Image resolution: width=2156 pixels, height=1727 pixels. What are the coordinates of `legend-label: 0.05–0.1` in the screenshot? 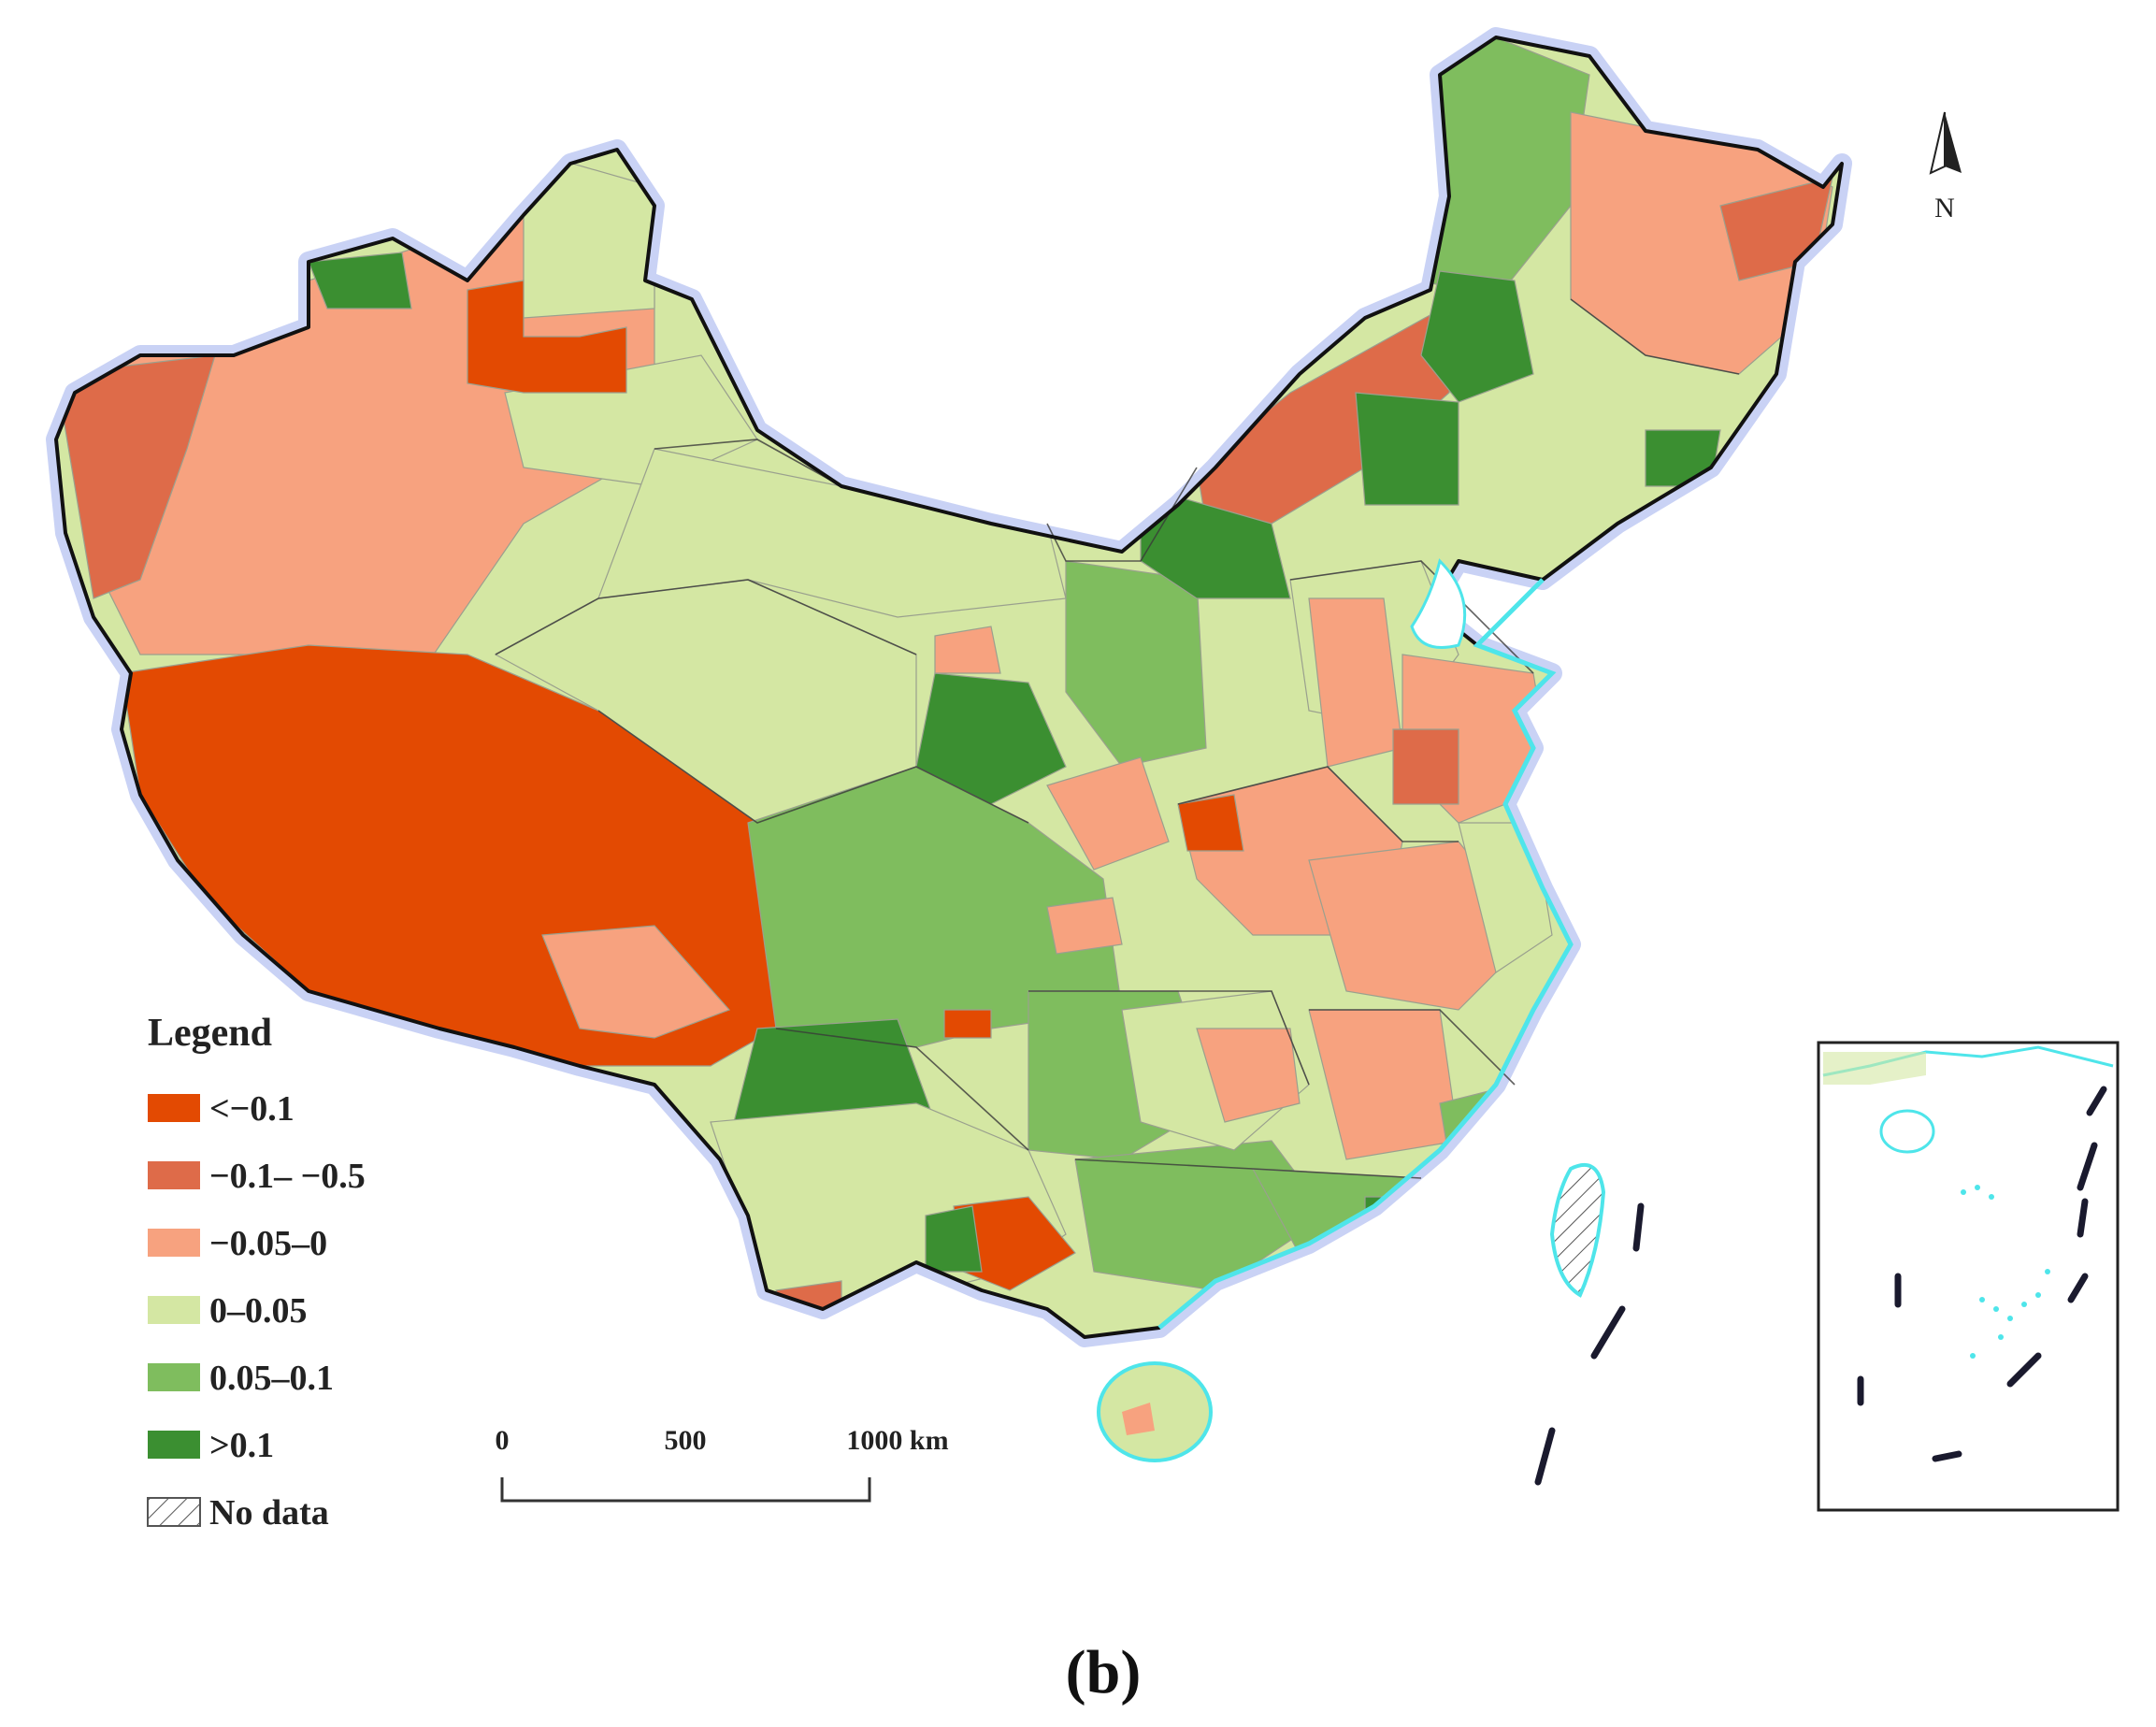 It's located at (271, 1378).